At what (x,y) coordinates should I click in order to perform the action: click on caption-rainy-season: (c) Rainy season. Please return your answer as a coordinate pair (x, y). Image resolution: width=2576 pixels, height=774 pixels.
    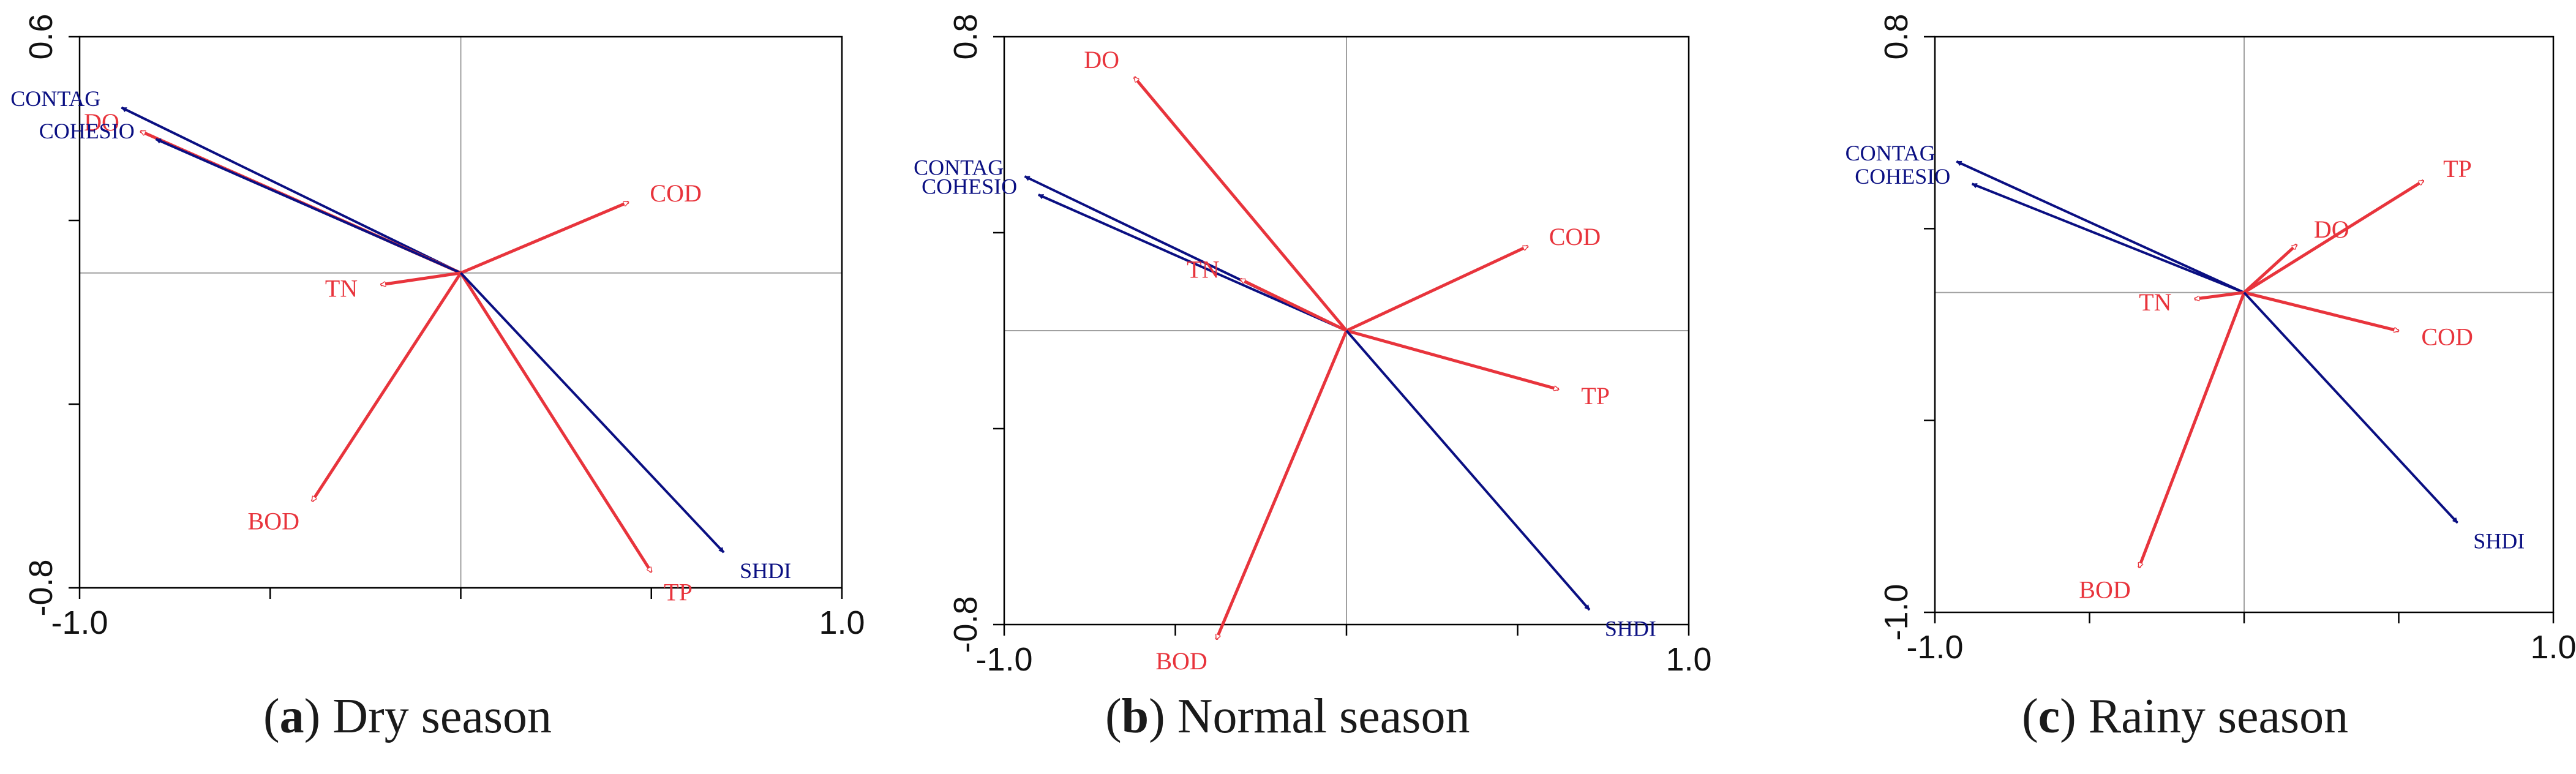
    Looking at the image, I should click on (2185, 716).